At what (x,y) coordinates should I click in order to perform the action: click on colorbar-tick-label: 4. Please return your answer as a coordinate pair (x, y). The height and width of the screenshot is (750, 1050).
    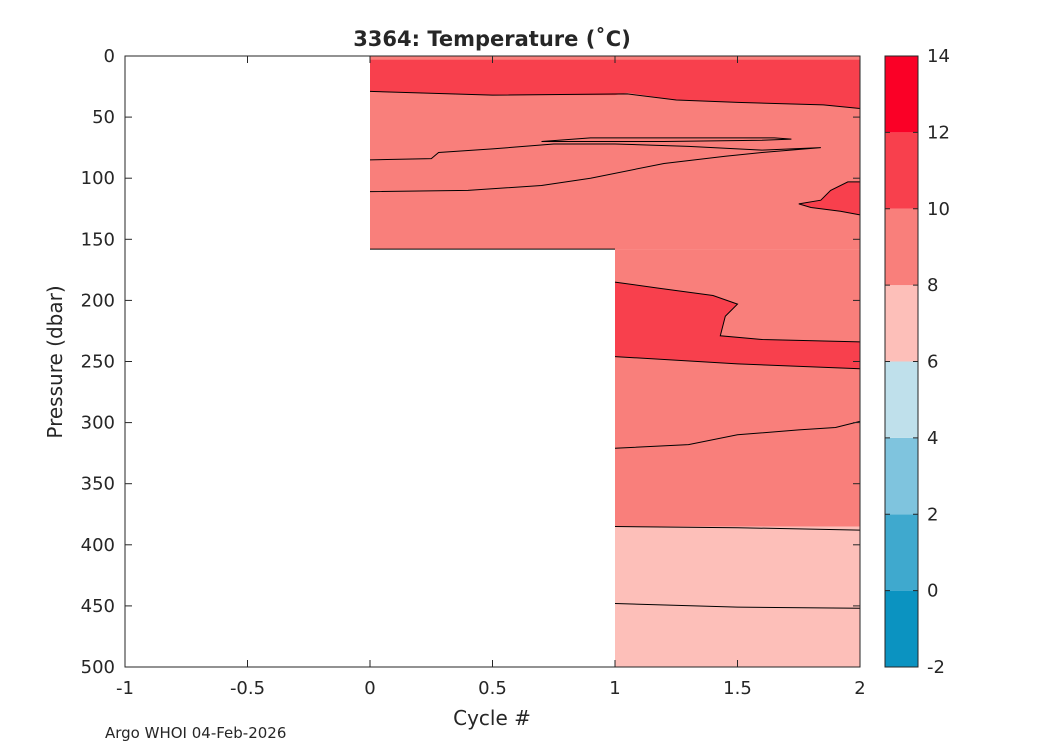
    Looking at the image, I should click on (932, 438).